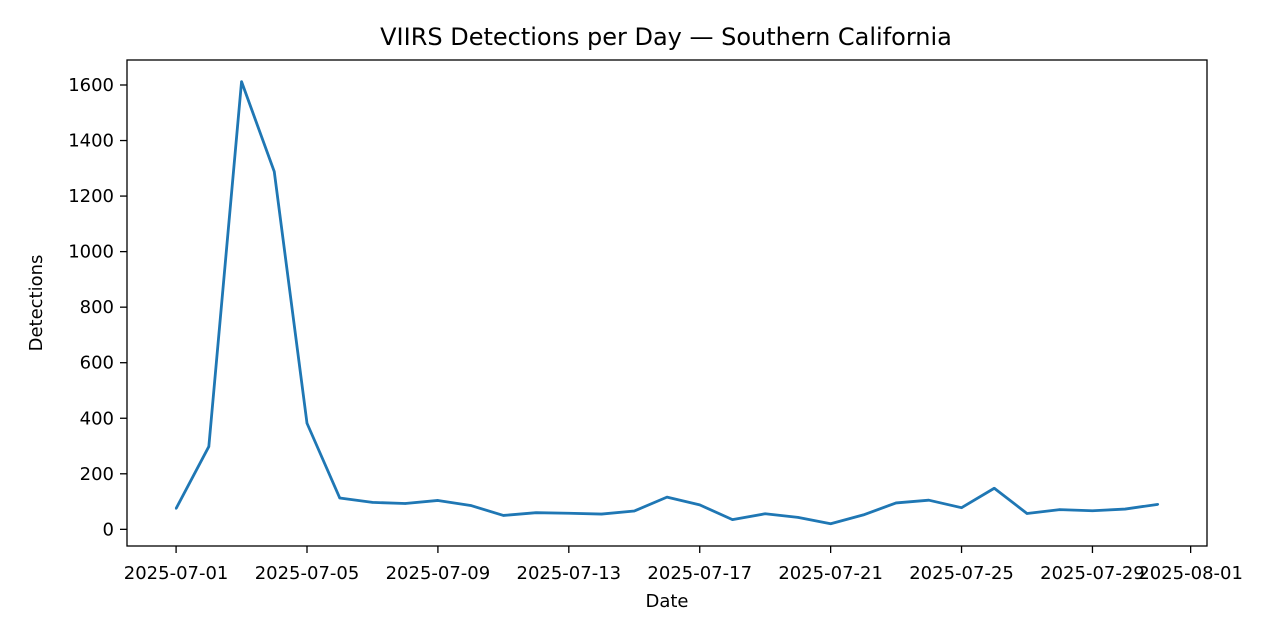  I want to click on y-tick-label: 600, so click(97, 363).